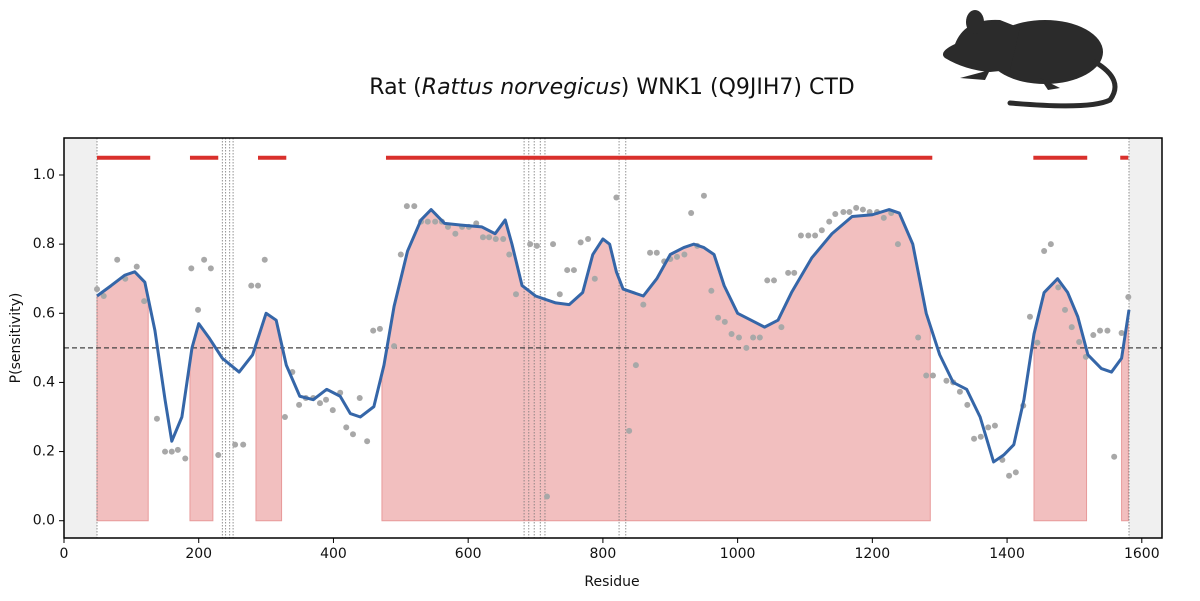 Image resolution: width=1200 pixels, height=601 pixels. What do you see at coordinates (603, 554) in the screenshot?
I see `x-tick-label: 800` at bounding box center [603, 554].